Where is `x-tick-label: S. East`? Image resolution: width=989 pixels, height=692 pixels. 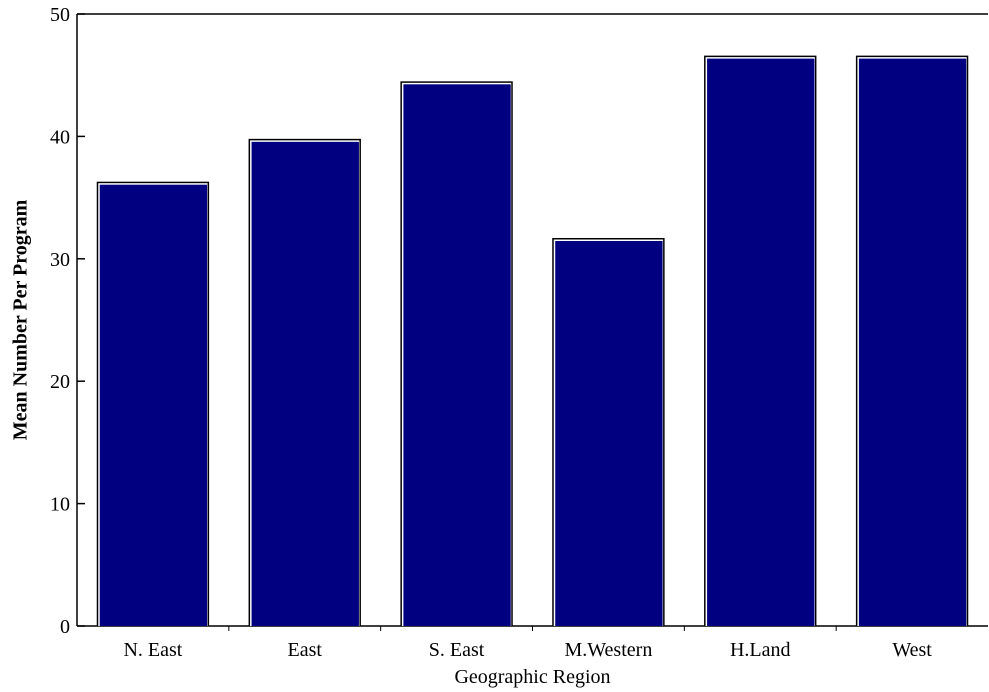
x-tick-label: S. East is located at coordinates (457, 650).